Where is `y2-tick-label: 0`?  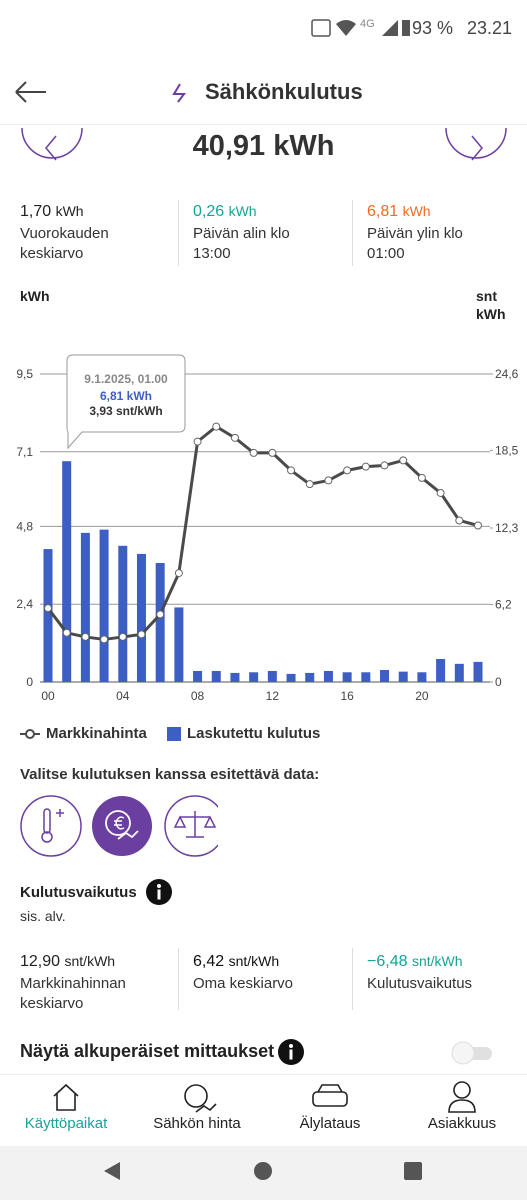 y2-tick-label: 0 is located at coordinates (498, 682).